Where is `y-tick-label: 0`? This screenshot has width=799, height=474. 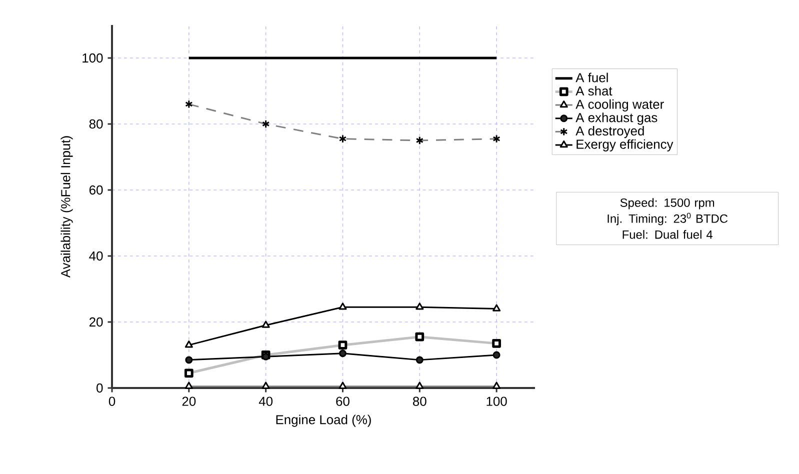 y-tick-label: 0 is located at coordinates (99, 388).